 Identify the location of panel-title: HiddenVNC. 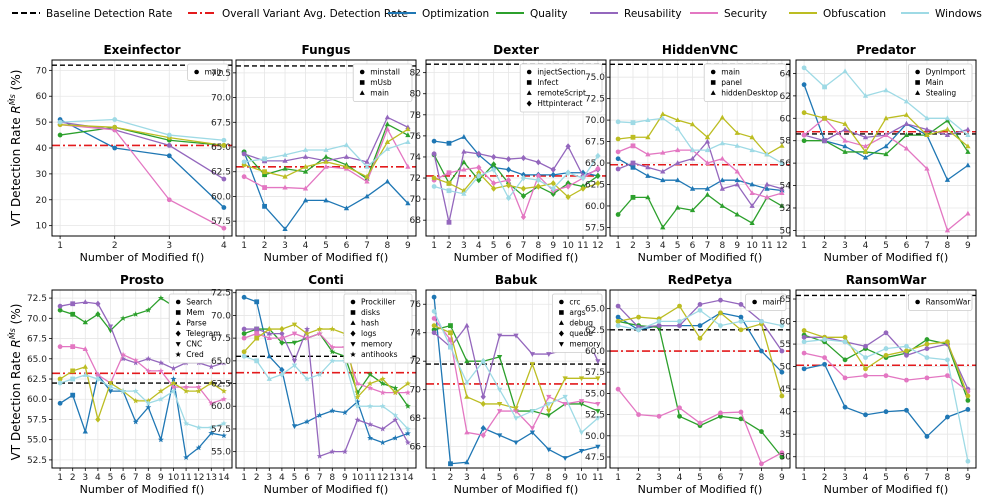
(700, 50).